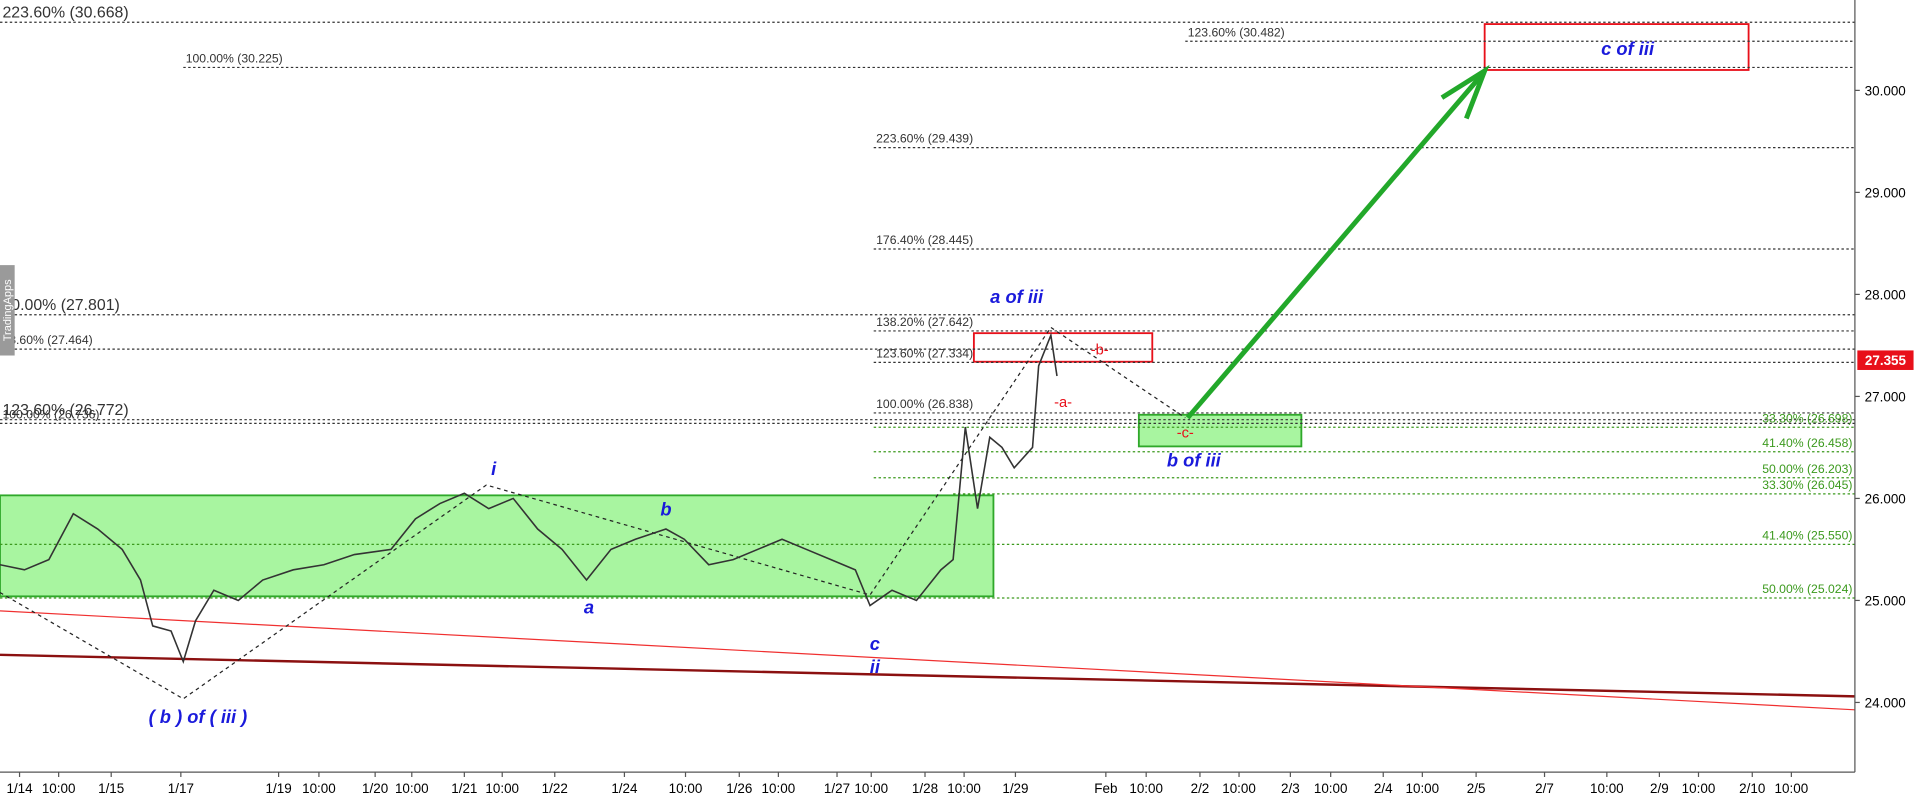 This screenshot has width=1916, height=799. What do you see at coordinates (1236, 32) in the screenshot?
I see `fib-label: 123.60% (30.482)` at bounding box center [1236, 32].